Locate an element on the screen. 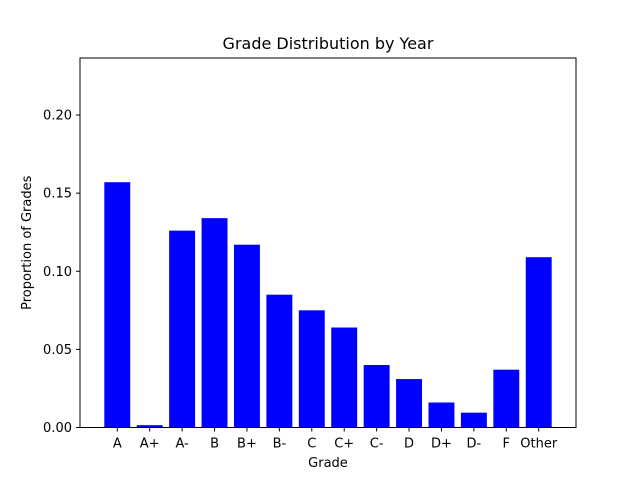  y-axis: 0.00 0.05 0.10 0.15 0.20 is located at coordinates (61, 272).